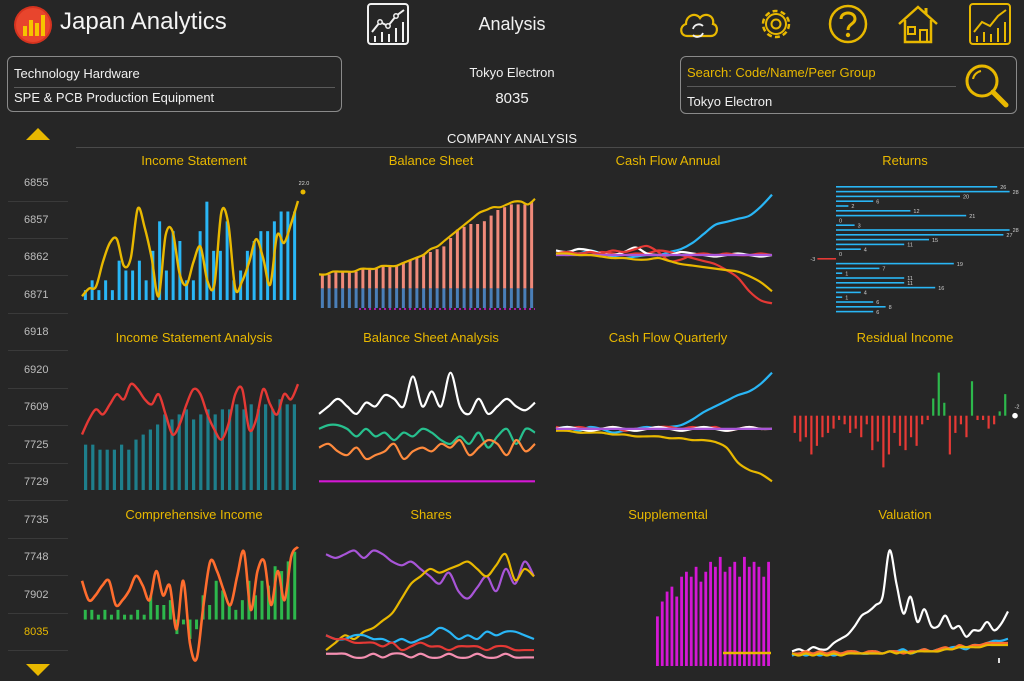 Image resolution: width=1024 pixels, height=681 pixels. Describe the element at coordinates (905, 514) in the screenshot. I see `panel-title-valuation: Valuation` at that location.